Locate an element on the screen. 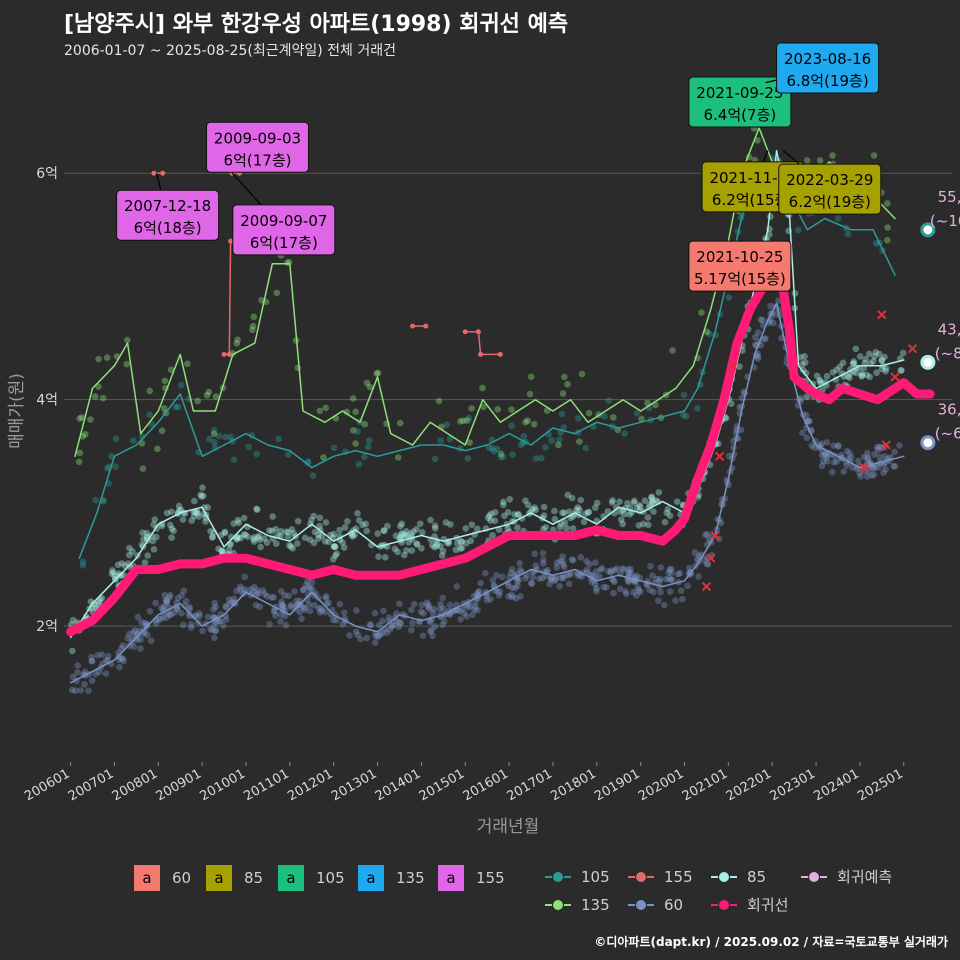  forecast-layer: 55,000 (~105㎡) 43,290 (~85㎡) 36,225 (~60㎡) is located at coordinates (940, 319).